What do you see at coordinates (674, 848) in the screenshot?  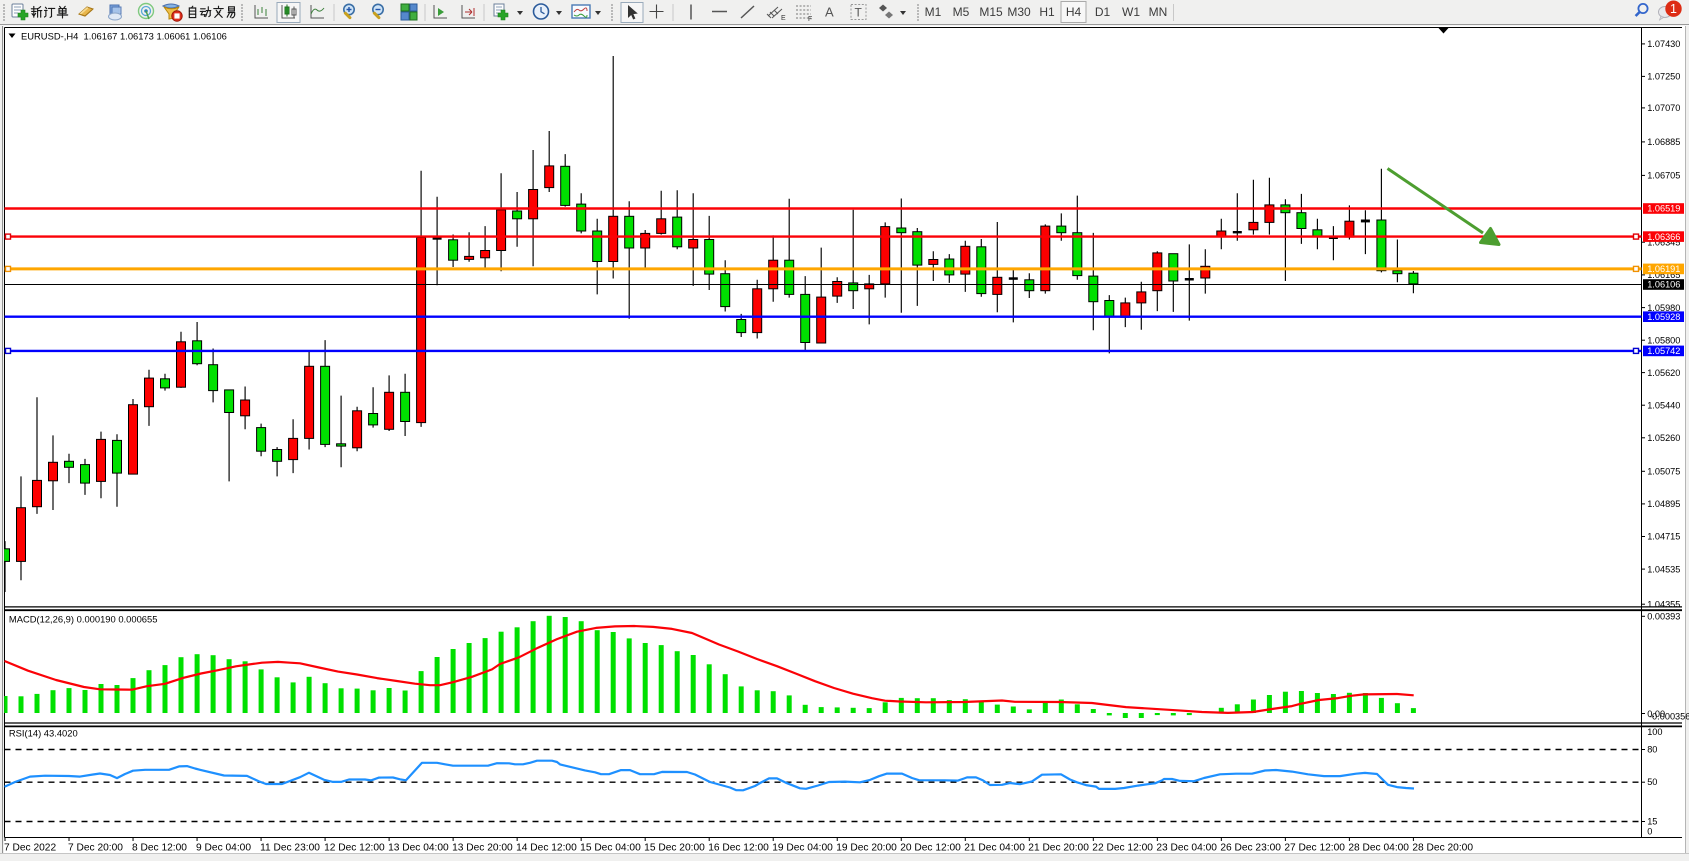 I see `svg-text: 15 Dec 20:00` at bounding box center [674, 848].